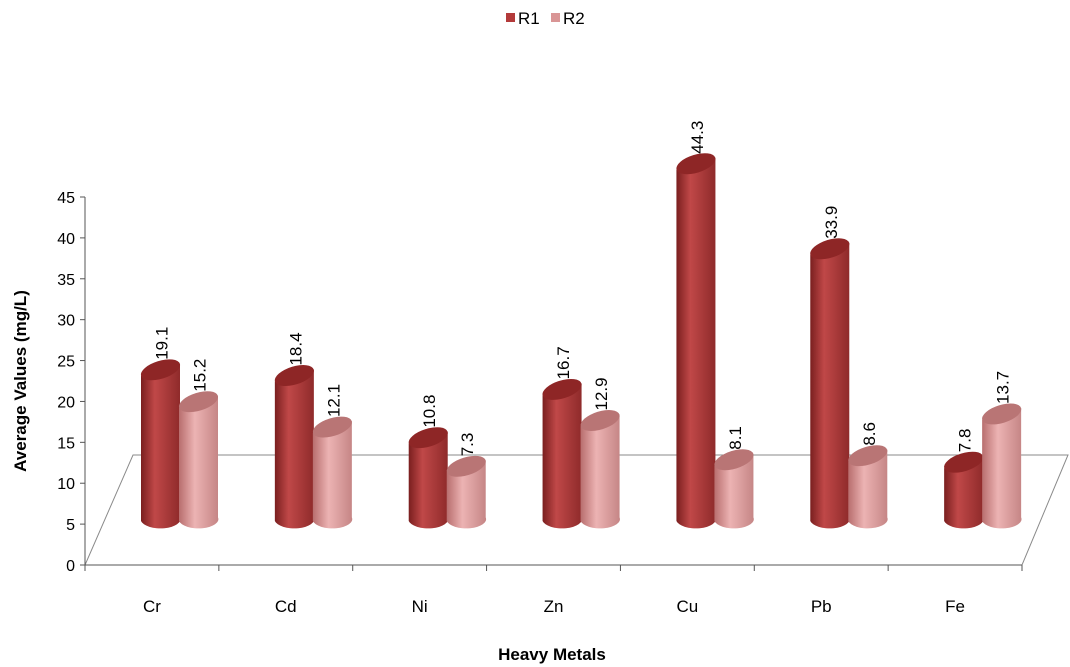  Describe the element at coordinates (160, 370) in the screenshot. I see `bar-top-r1-cr` at that location.